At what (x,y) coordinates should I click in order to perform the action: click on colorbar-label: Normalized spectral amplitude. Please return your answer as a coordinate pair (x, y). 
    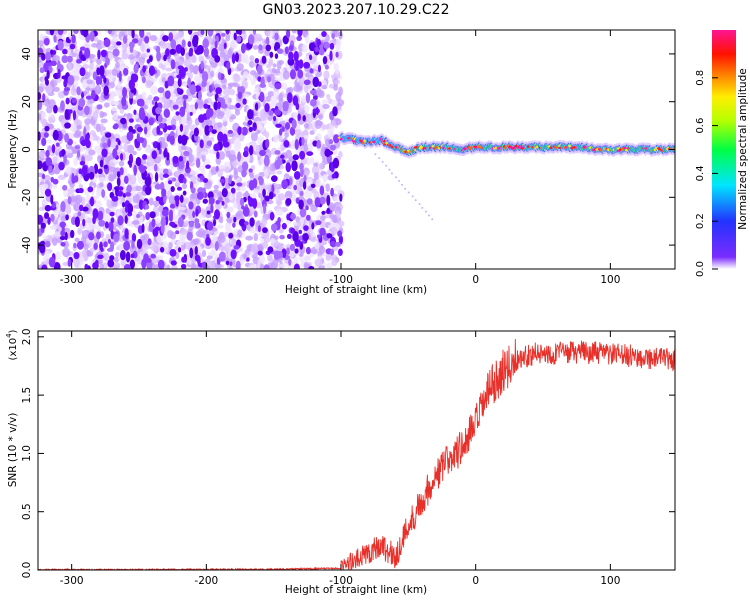
    Looking at the image, I should click on (743, 148).